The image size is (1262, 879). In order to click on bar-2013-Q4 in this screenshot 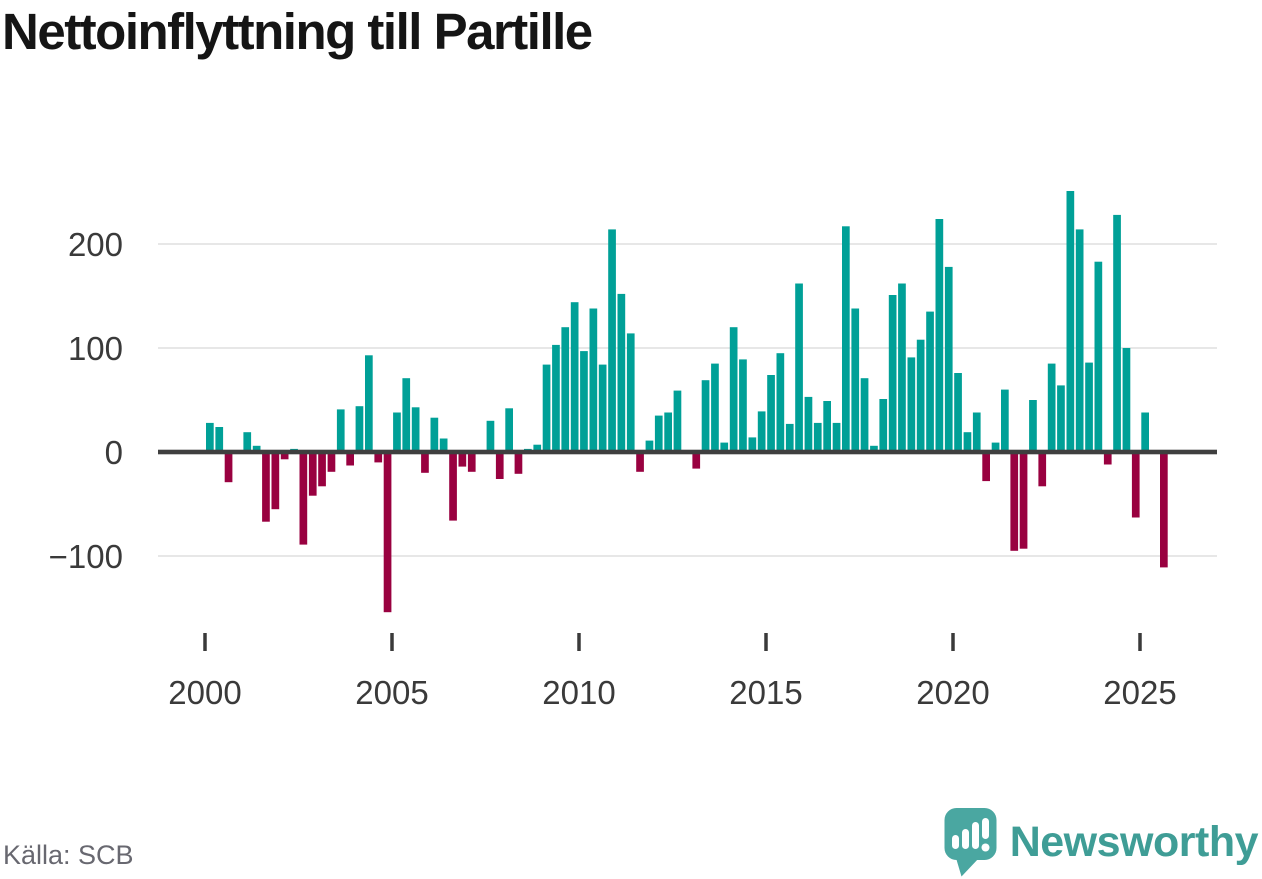, I will do `click(724, 447)`.